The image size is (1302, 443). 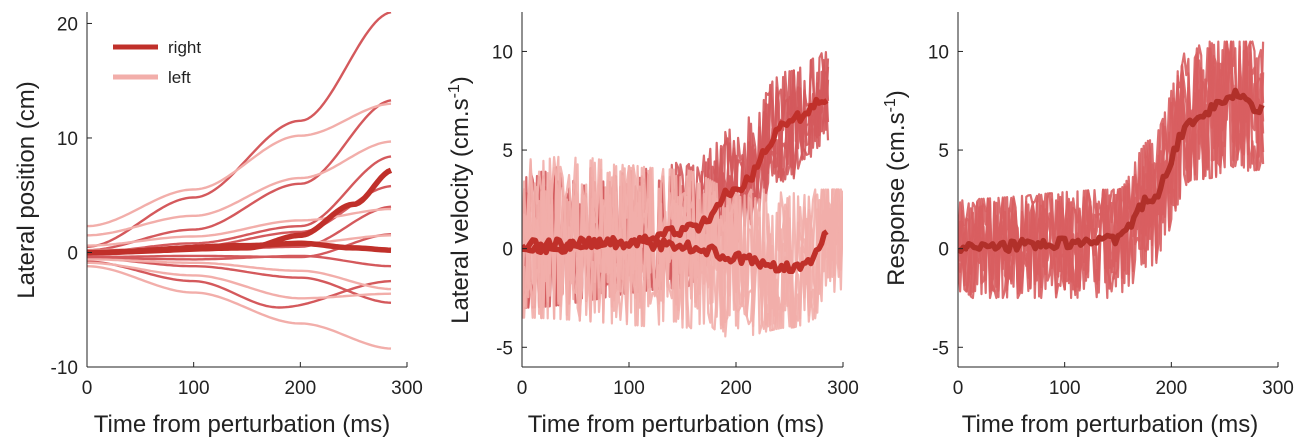 What do you see at coordinates (896, 188) in the screenshot?
I see `y-axis-label: Response (cm.s-1)` at bounding box center [896, 188].